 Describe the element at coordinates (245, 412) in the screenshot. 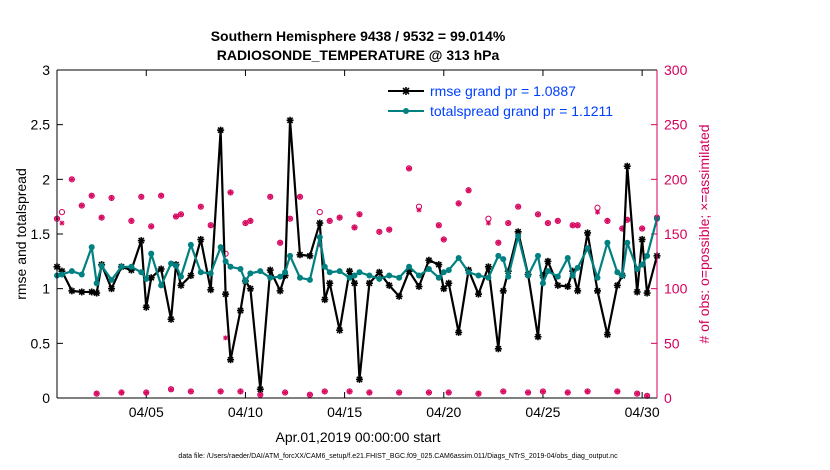

I see `x-tick-label: 04/10` at that location.